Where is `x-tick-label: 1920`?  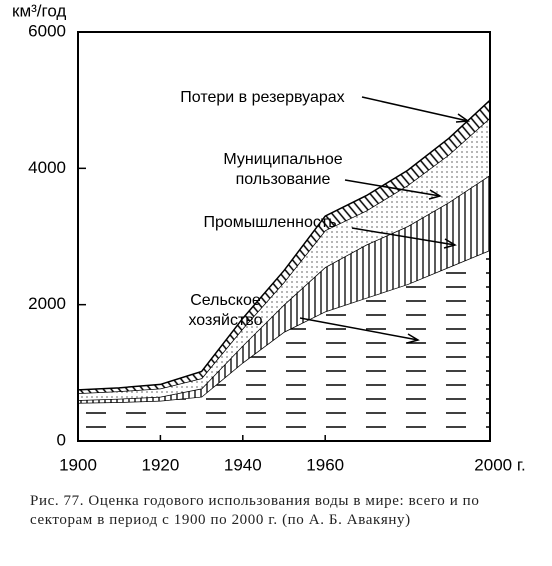 x-tick-label: 1920 is located at coordinates (160, 464).